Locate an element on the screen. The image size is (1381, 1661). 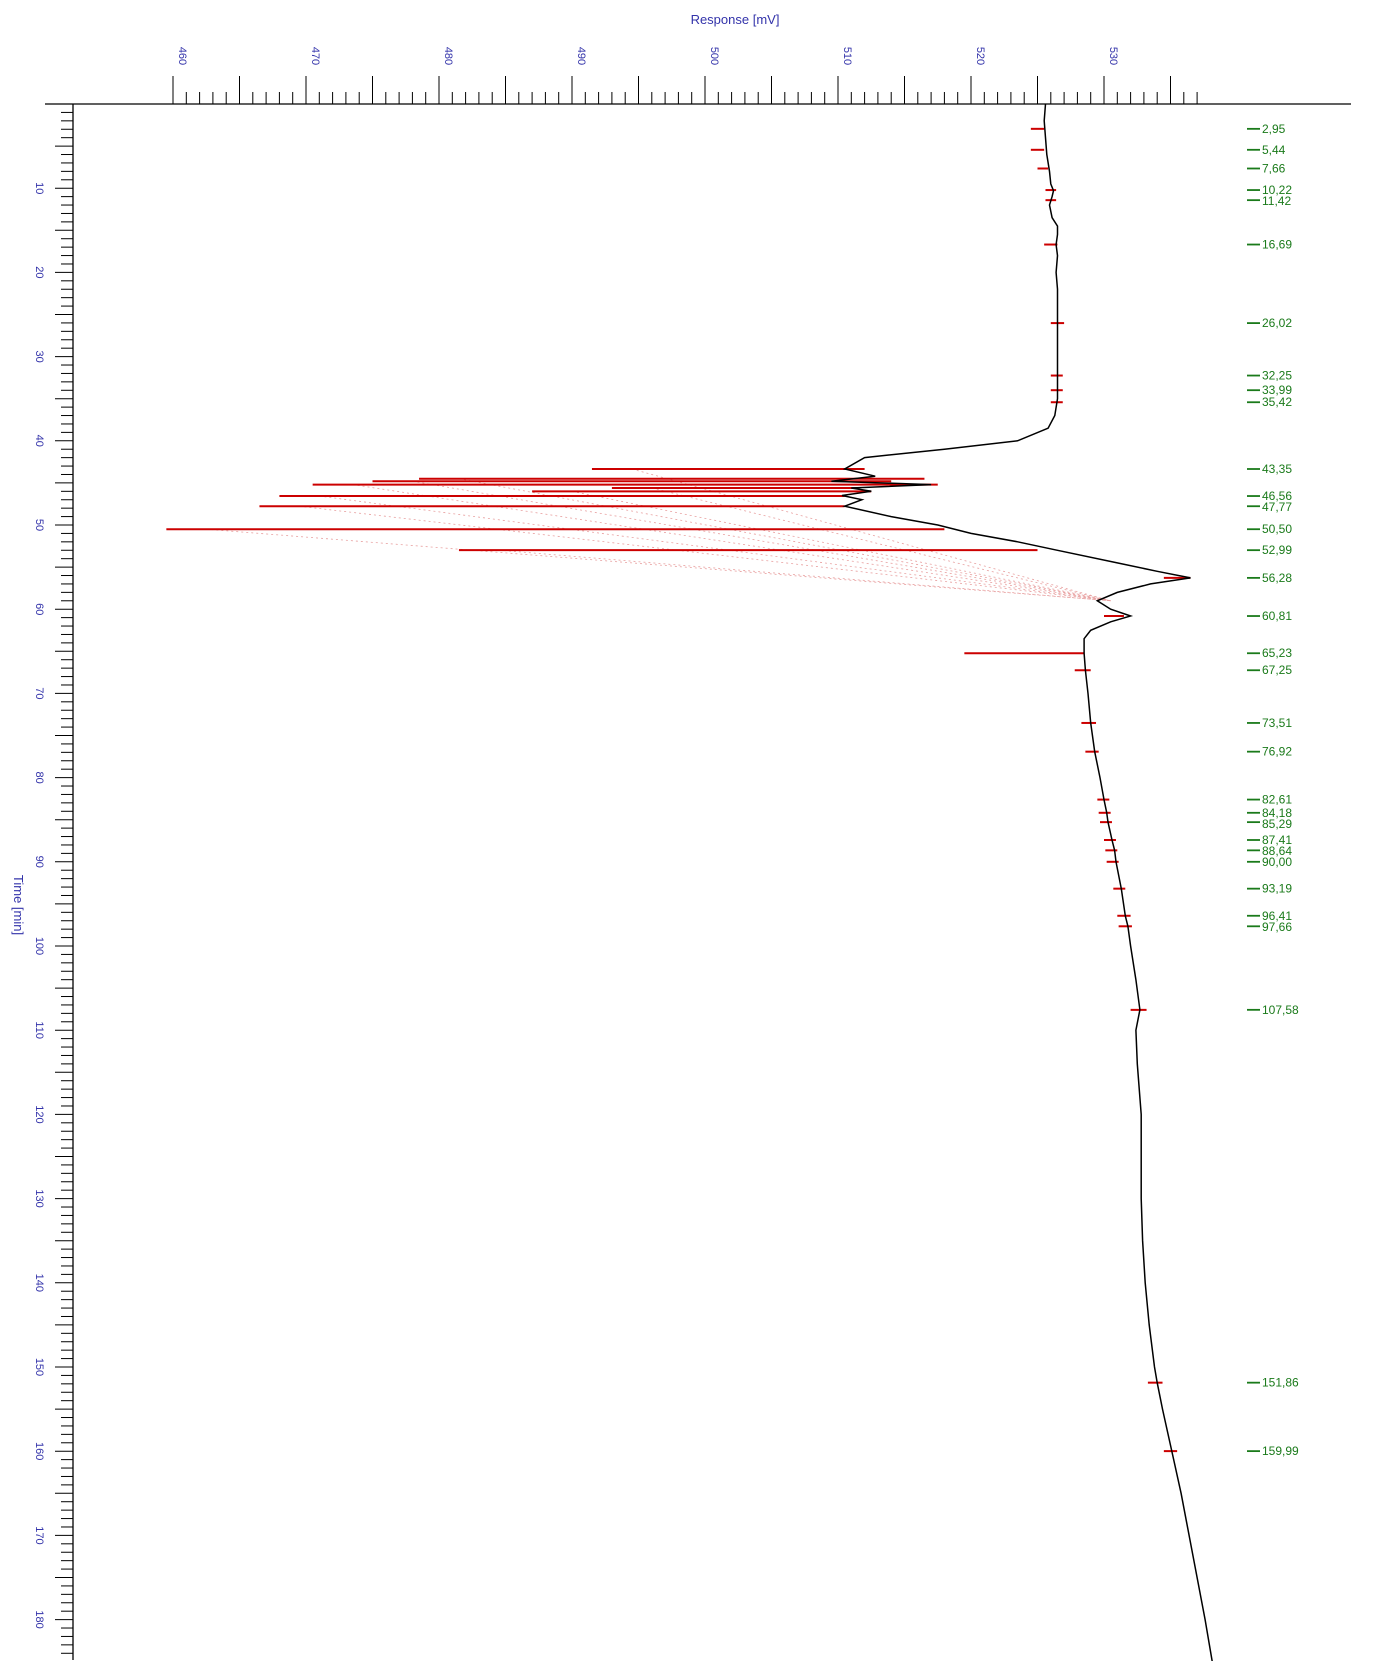
retention-label: 84,18 is located at coordinates (1277, 813).